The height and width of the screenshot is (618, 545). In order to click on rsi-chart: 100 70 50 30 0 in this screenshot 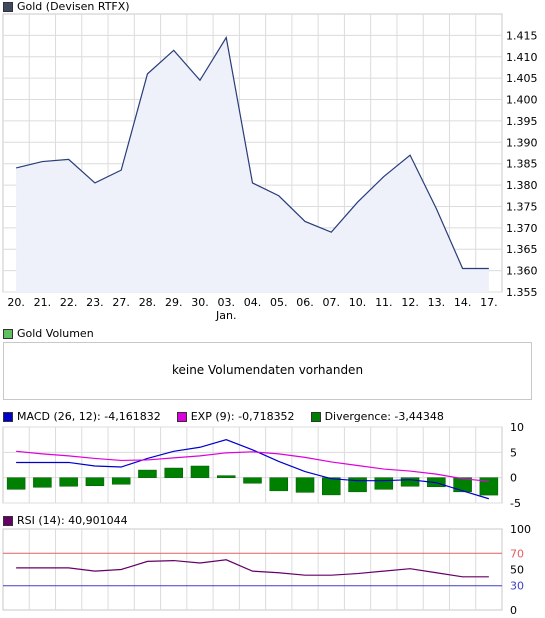, I will do `click(266, 570)`.